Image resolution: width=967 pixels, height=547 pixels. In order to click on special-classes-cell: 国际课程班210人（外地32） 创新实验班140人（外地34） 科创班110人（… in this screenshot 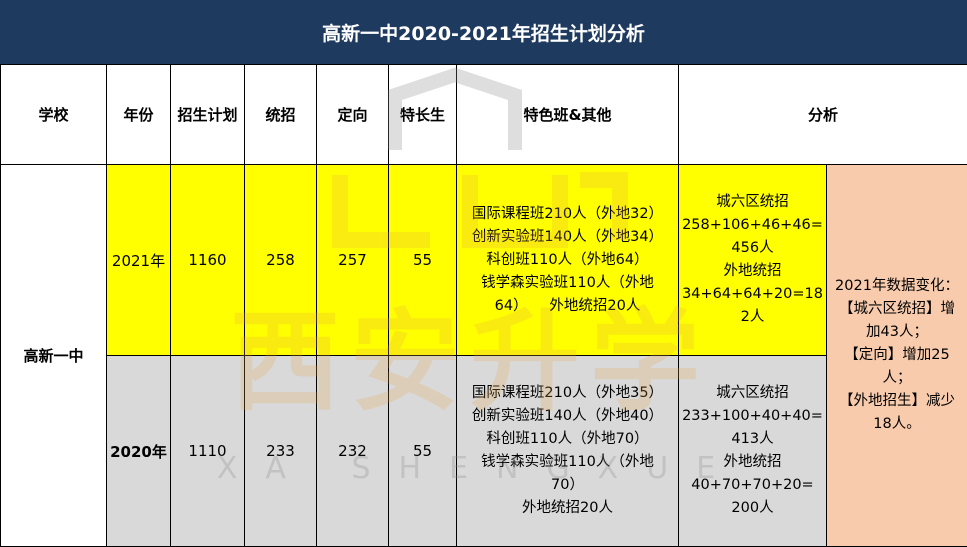, I will do `click(567, 260)`.